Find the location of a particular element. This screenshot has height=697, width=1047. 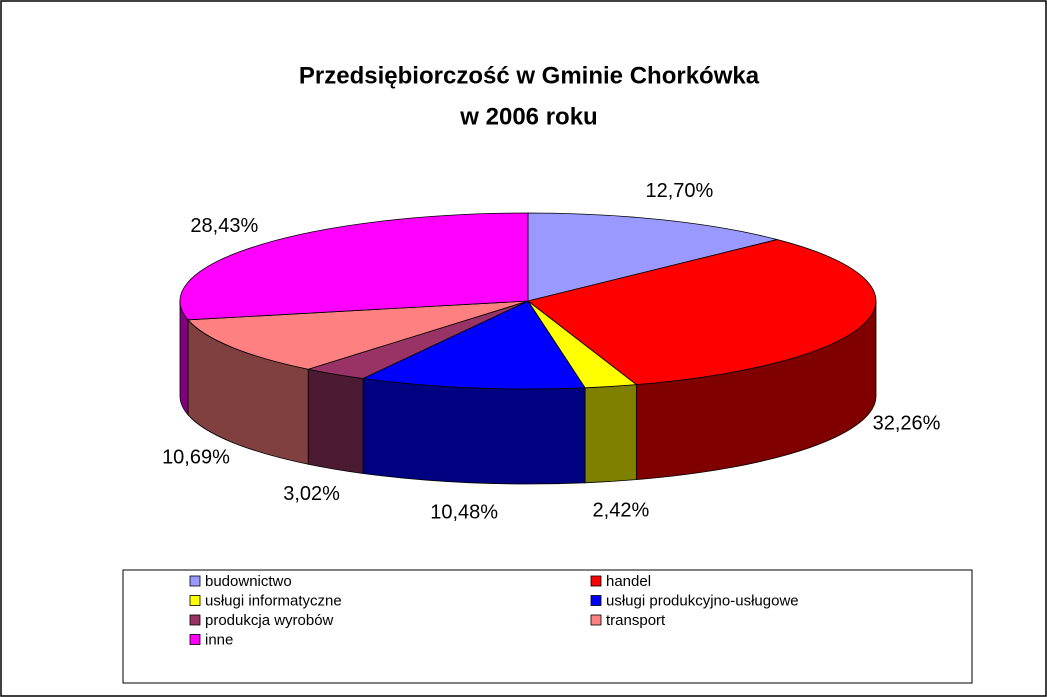

legend-label: handel is located at coordinates (628, 581).